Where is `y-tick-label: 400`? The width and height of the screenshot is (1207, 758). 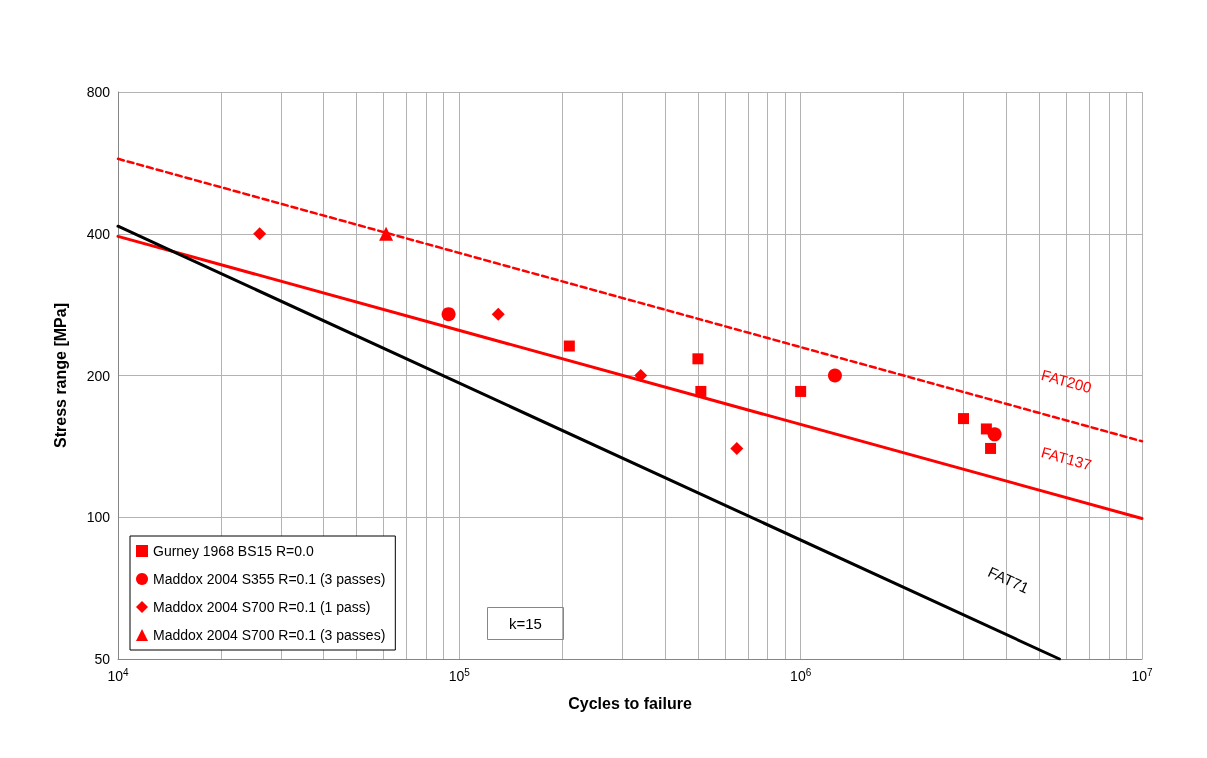
y-tick-label: 400 is located at coordinates (98, 233).